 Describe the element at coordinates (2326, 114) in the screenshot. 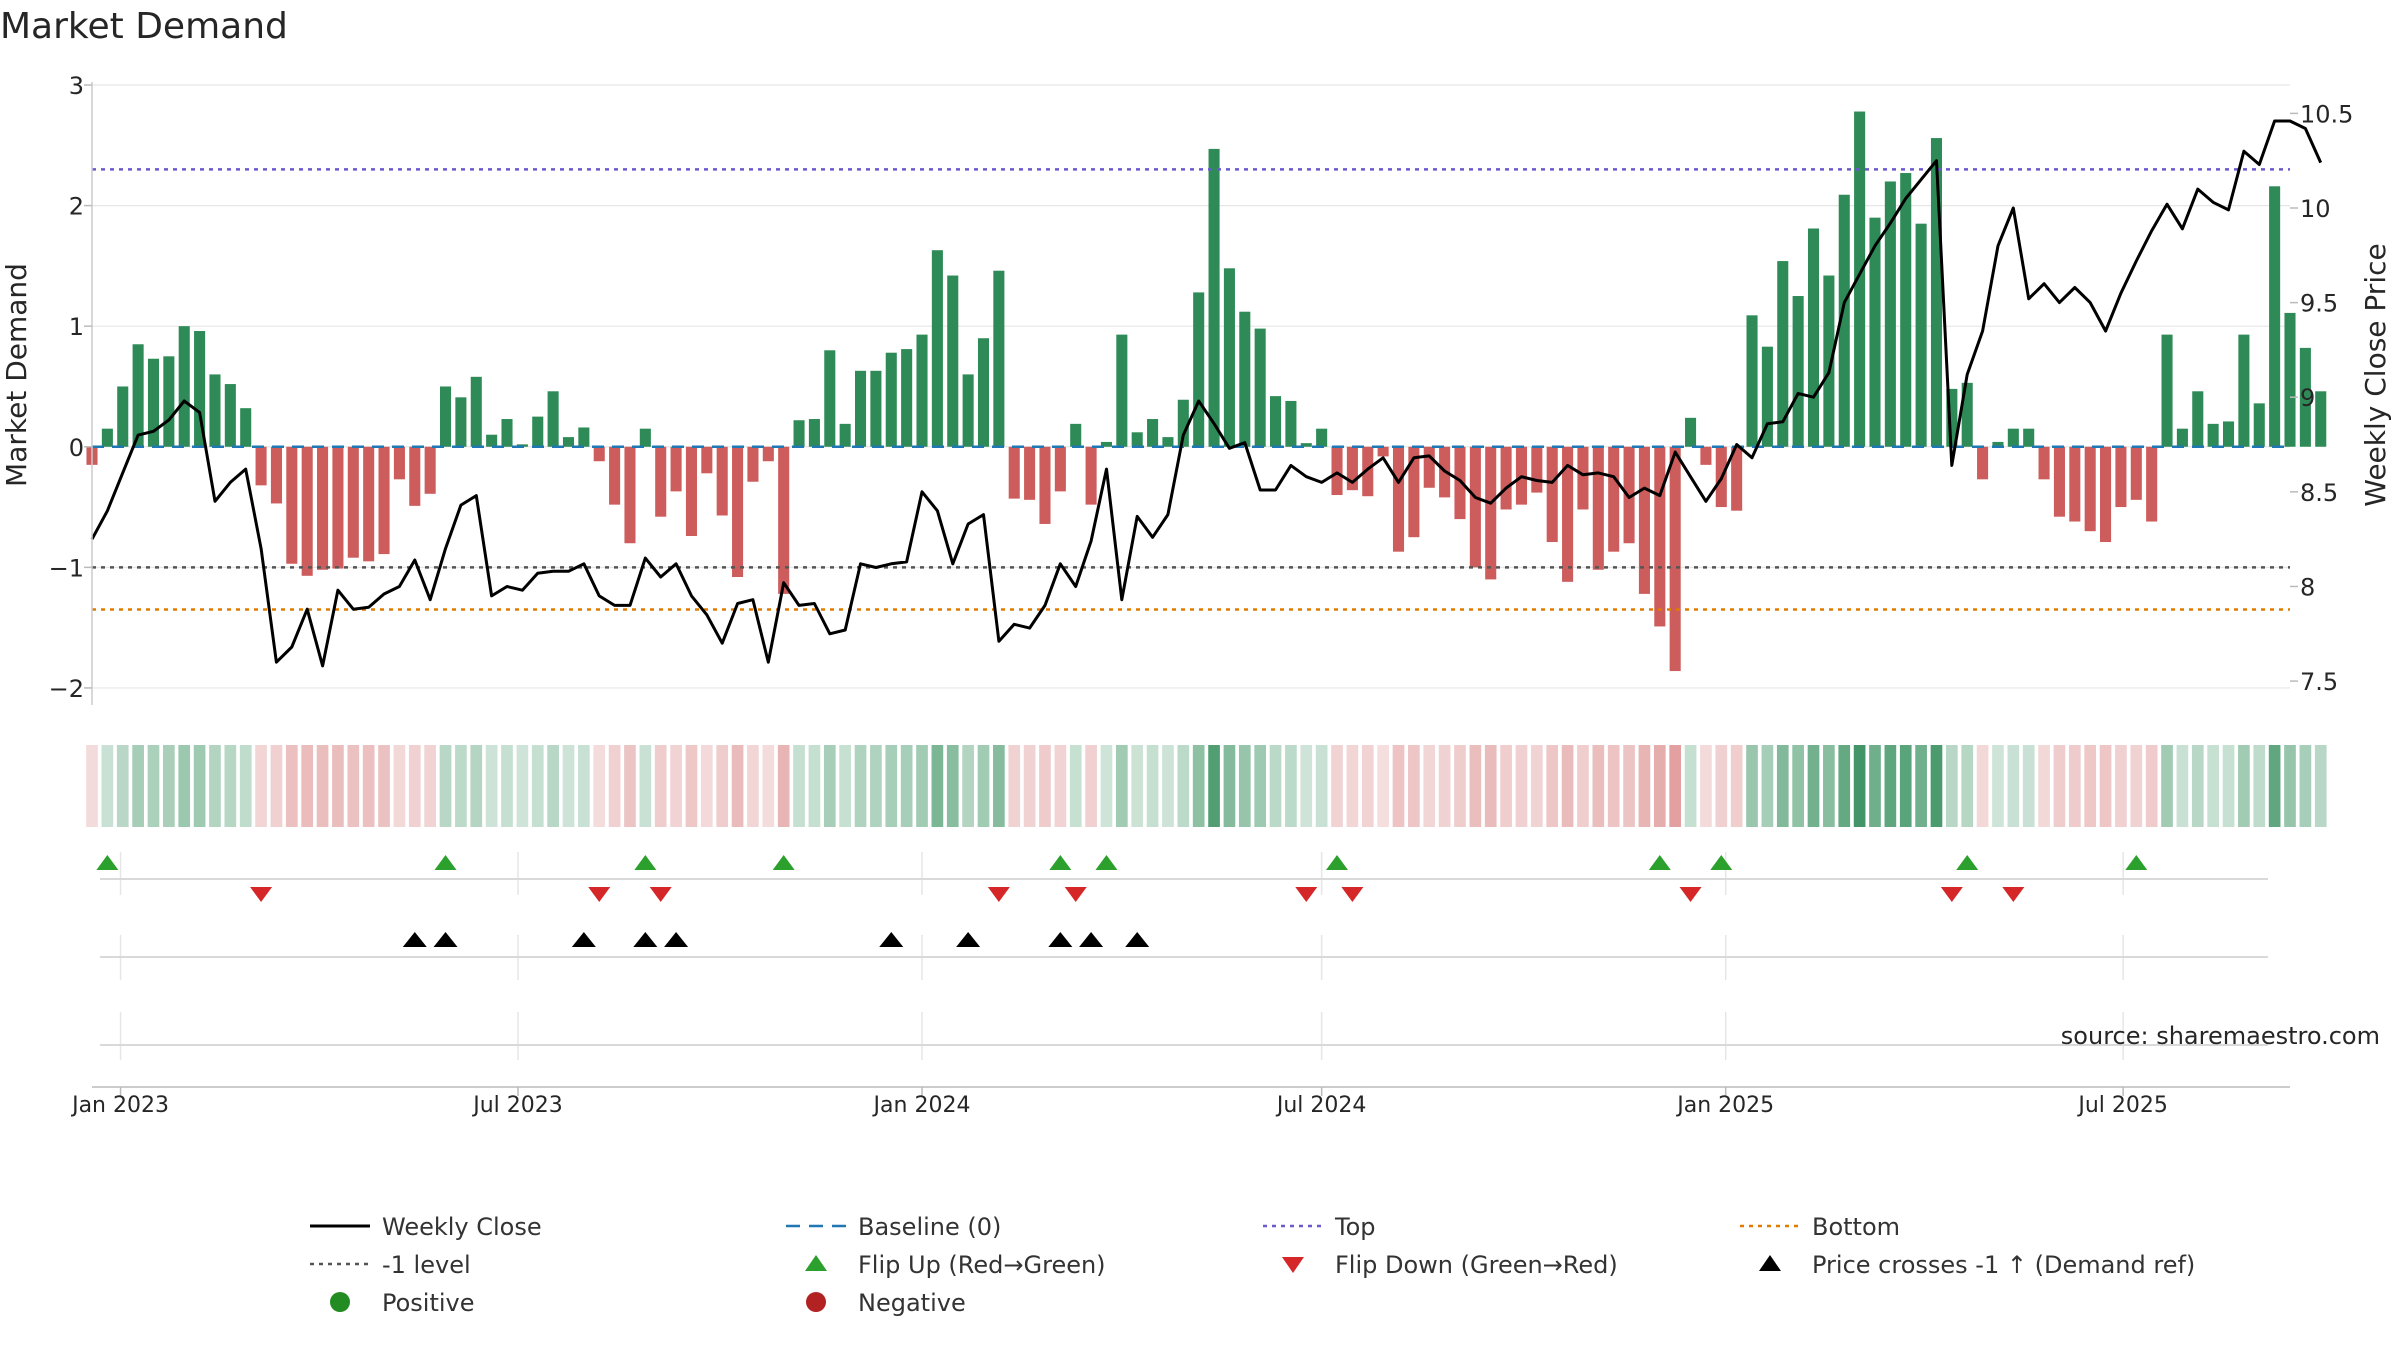

I see `right-y-tick-label: 10.5` at that location.